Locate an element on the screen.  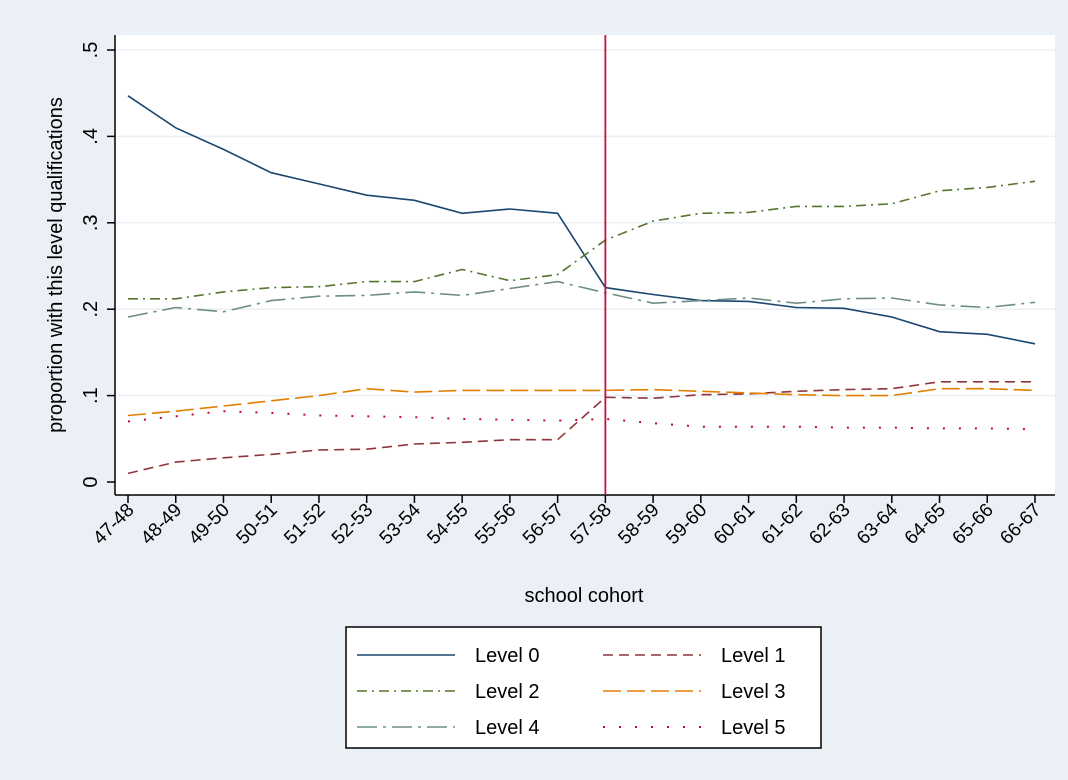
x-tick-label: 48-49 is located at coordinates (161, 524).